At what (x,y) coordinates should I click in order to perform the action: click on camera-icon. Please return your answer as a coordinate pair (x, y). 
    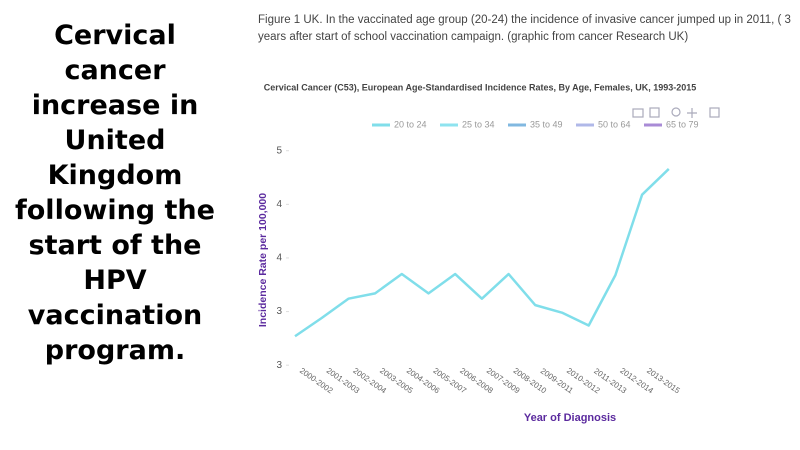
    Looking at the image, I should click on (638, 113).